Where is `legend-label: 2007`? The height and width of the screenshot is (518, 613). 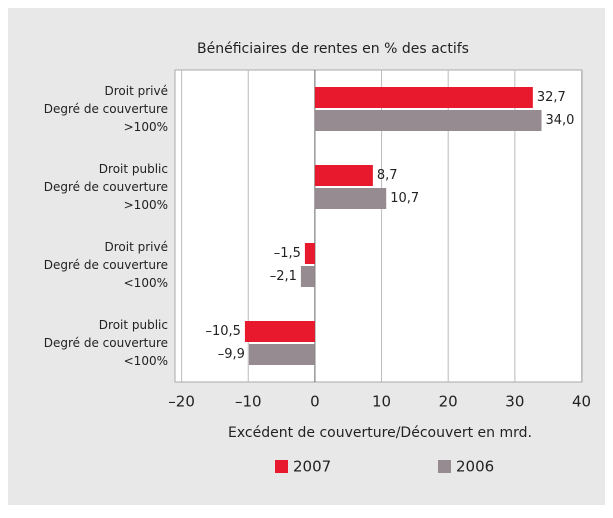
legend-label: 2007 is located at coordinates (312, 467).